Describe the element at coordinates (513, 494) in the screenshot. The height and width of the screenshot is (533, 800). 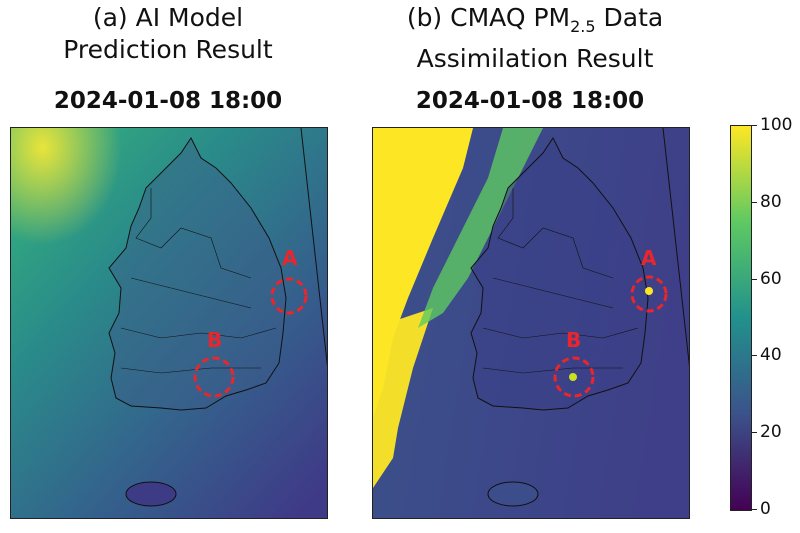
I see `panel-b-island-outline` at that location.